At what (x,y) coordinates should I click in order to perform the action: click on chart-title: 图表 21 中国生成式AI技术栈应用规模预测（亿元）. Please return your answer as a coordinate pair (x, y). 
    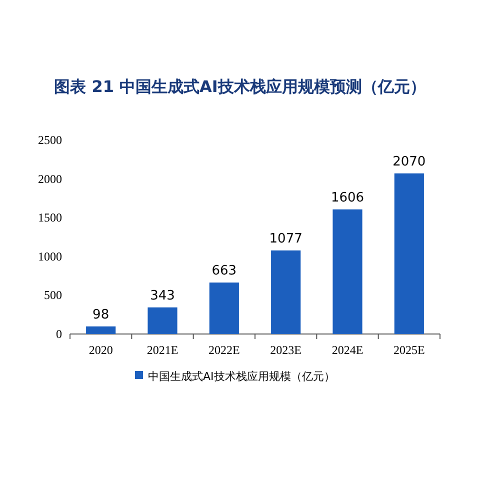
    Looking at the image, I should click on (240, 86).